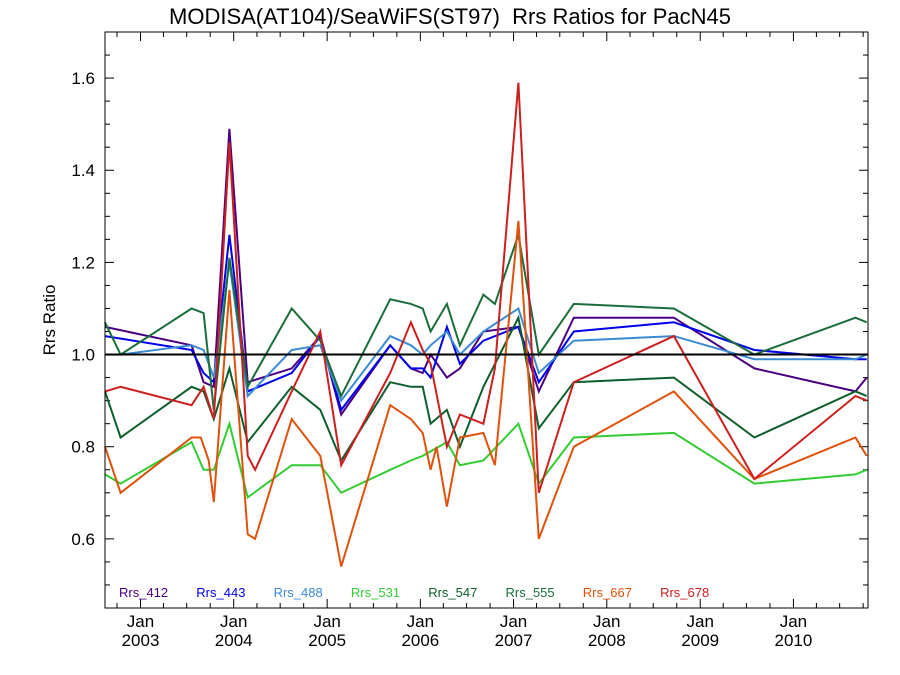 Image resolution: width=900 pixels, height=675 pixels. Describe the element at coordinates (700, 640) in the screenshot. I see `x-tick-year: 2009` at that location.